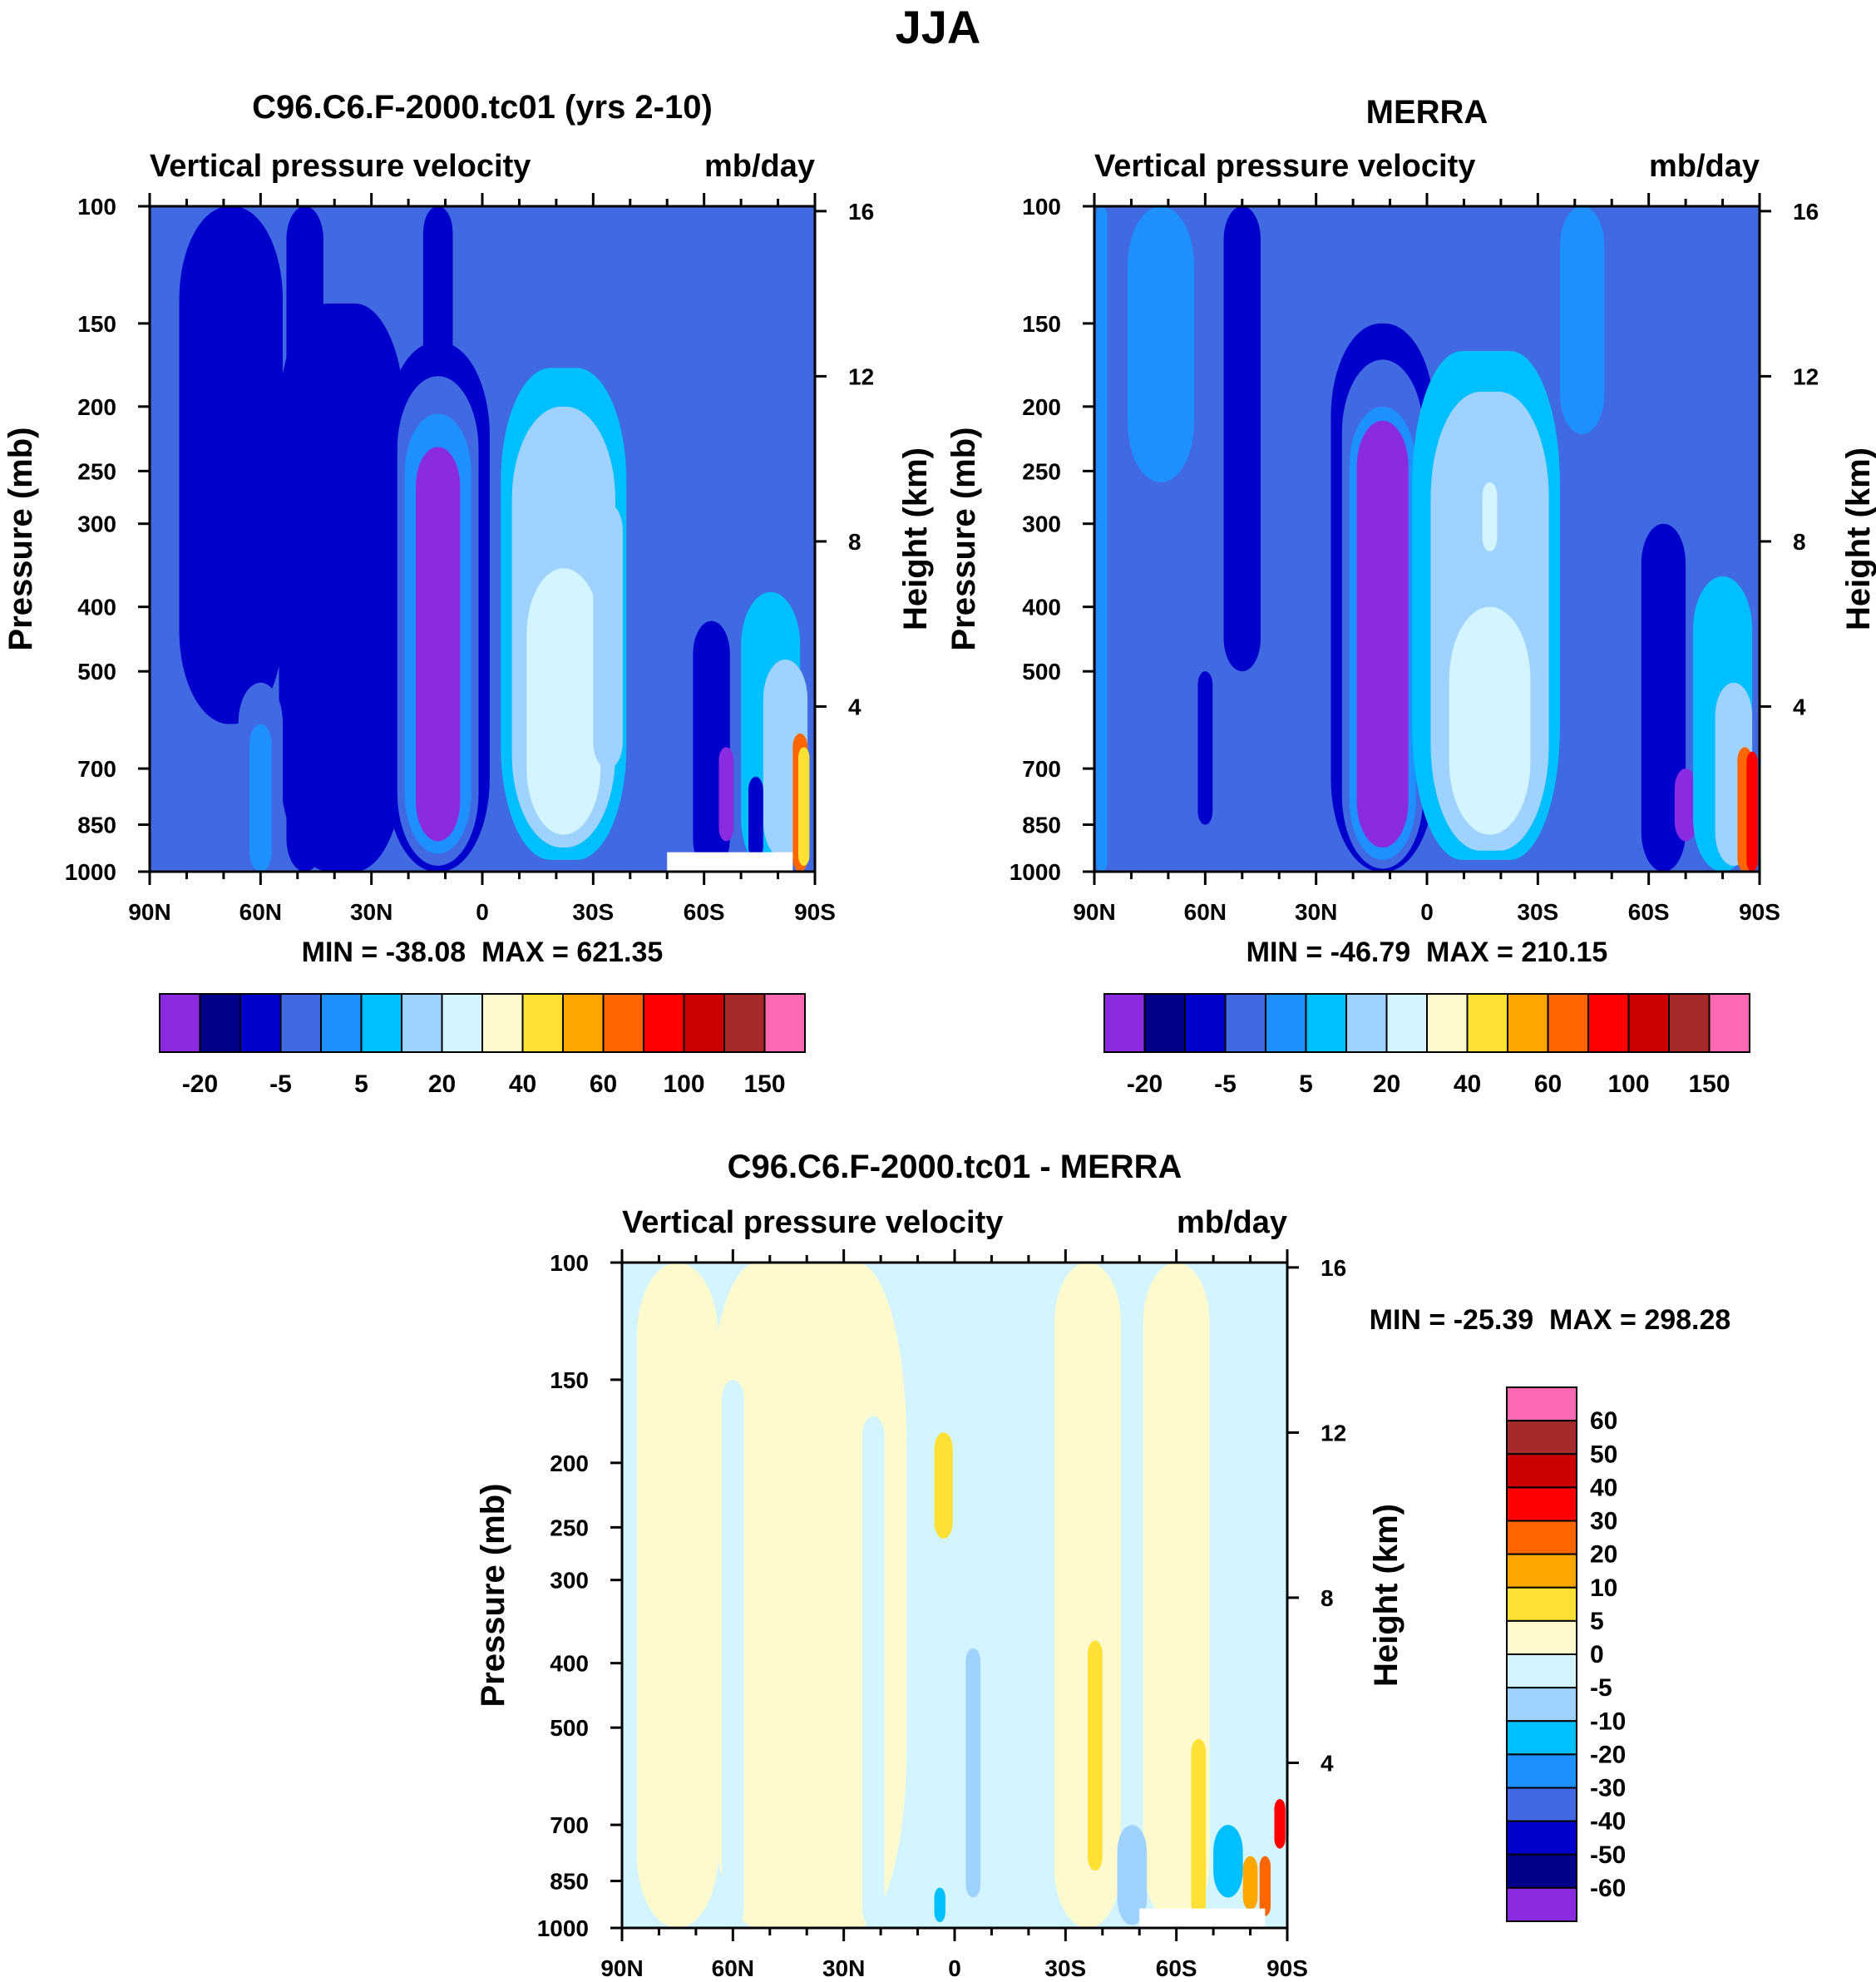 This screenshot has width=1876, height=1982. I want to click on x-tick-label: 30N, so click(1316, 912).